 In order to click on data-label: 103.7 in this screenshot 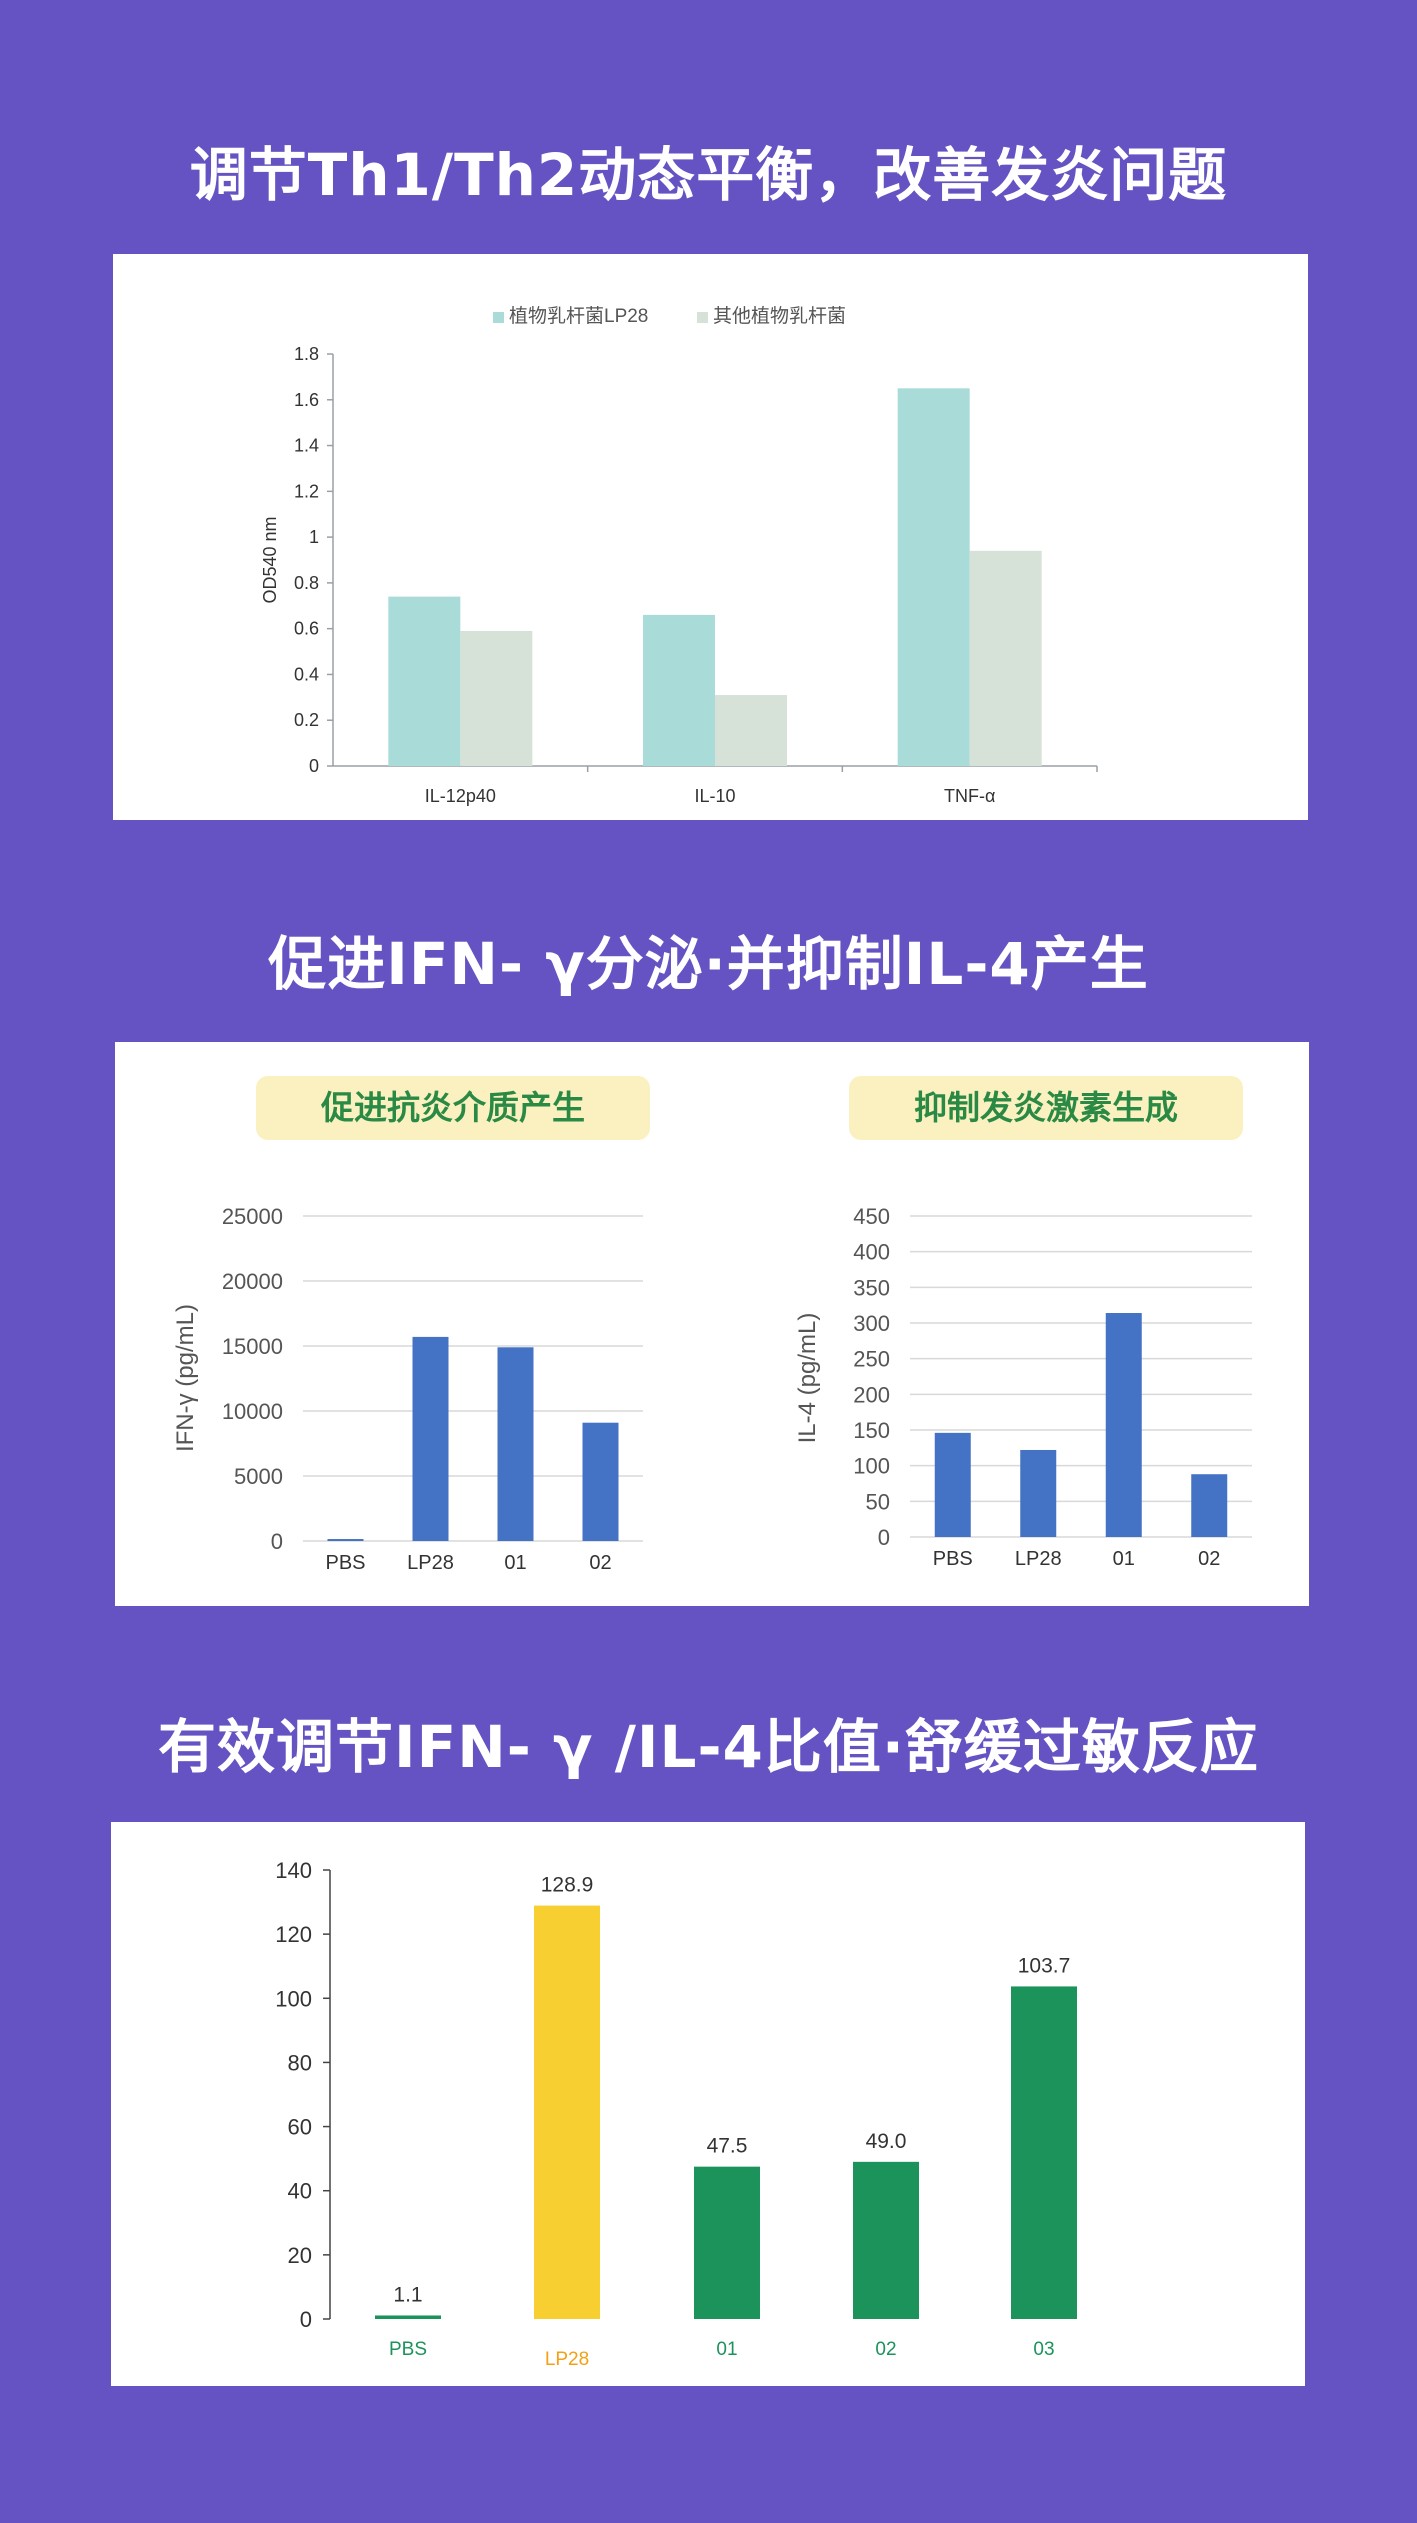, I will do `click(1044, 1965)`.